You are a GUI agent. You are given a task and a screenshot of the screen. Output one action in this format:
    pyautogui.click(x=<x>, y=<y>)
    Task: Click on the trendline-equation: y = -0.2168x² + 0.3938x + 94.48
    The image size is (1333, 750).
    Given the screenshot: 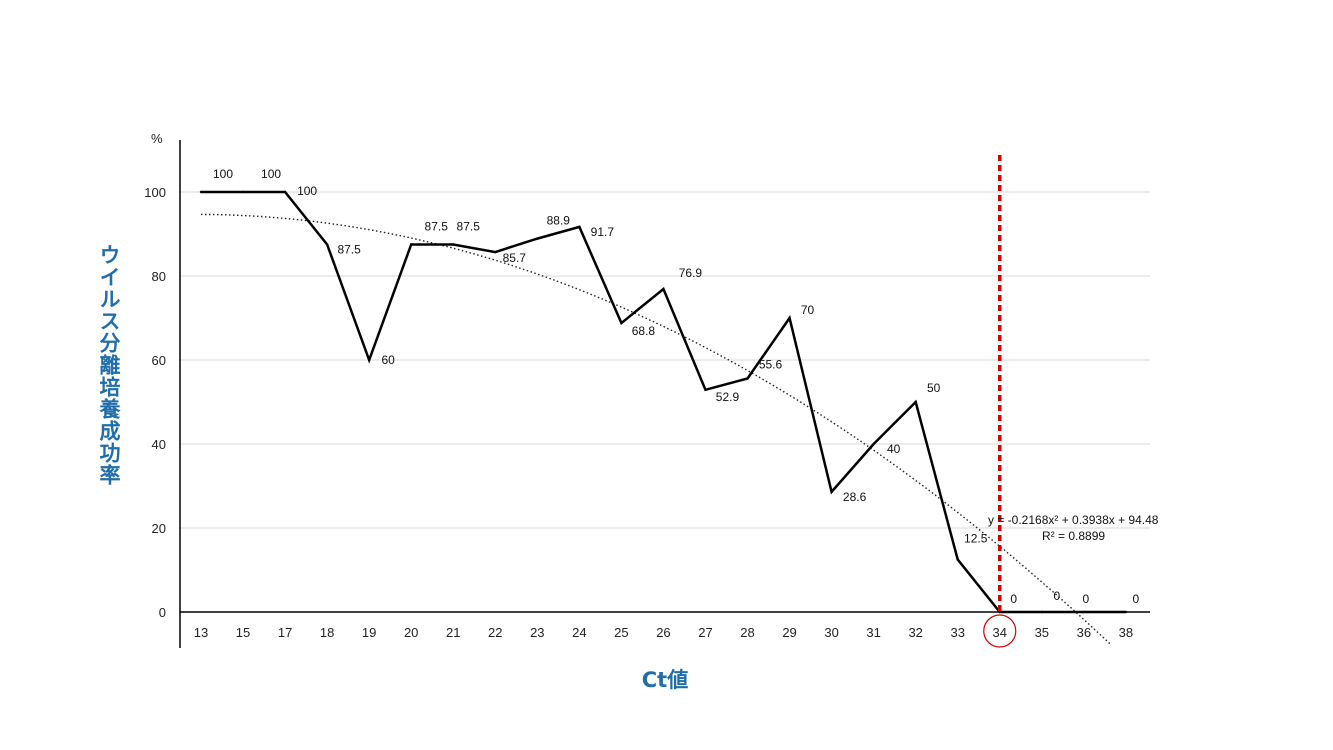 What is the action you would take?
    pyautogui.click(x=1073, y=520)
    